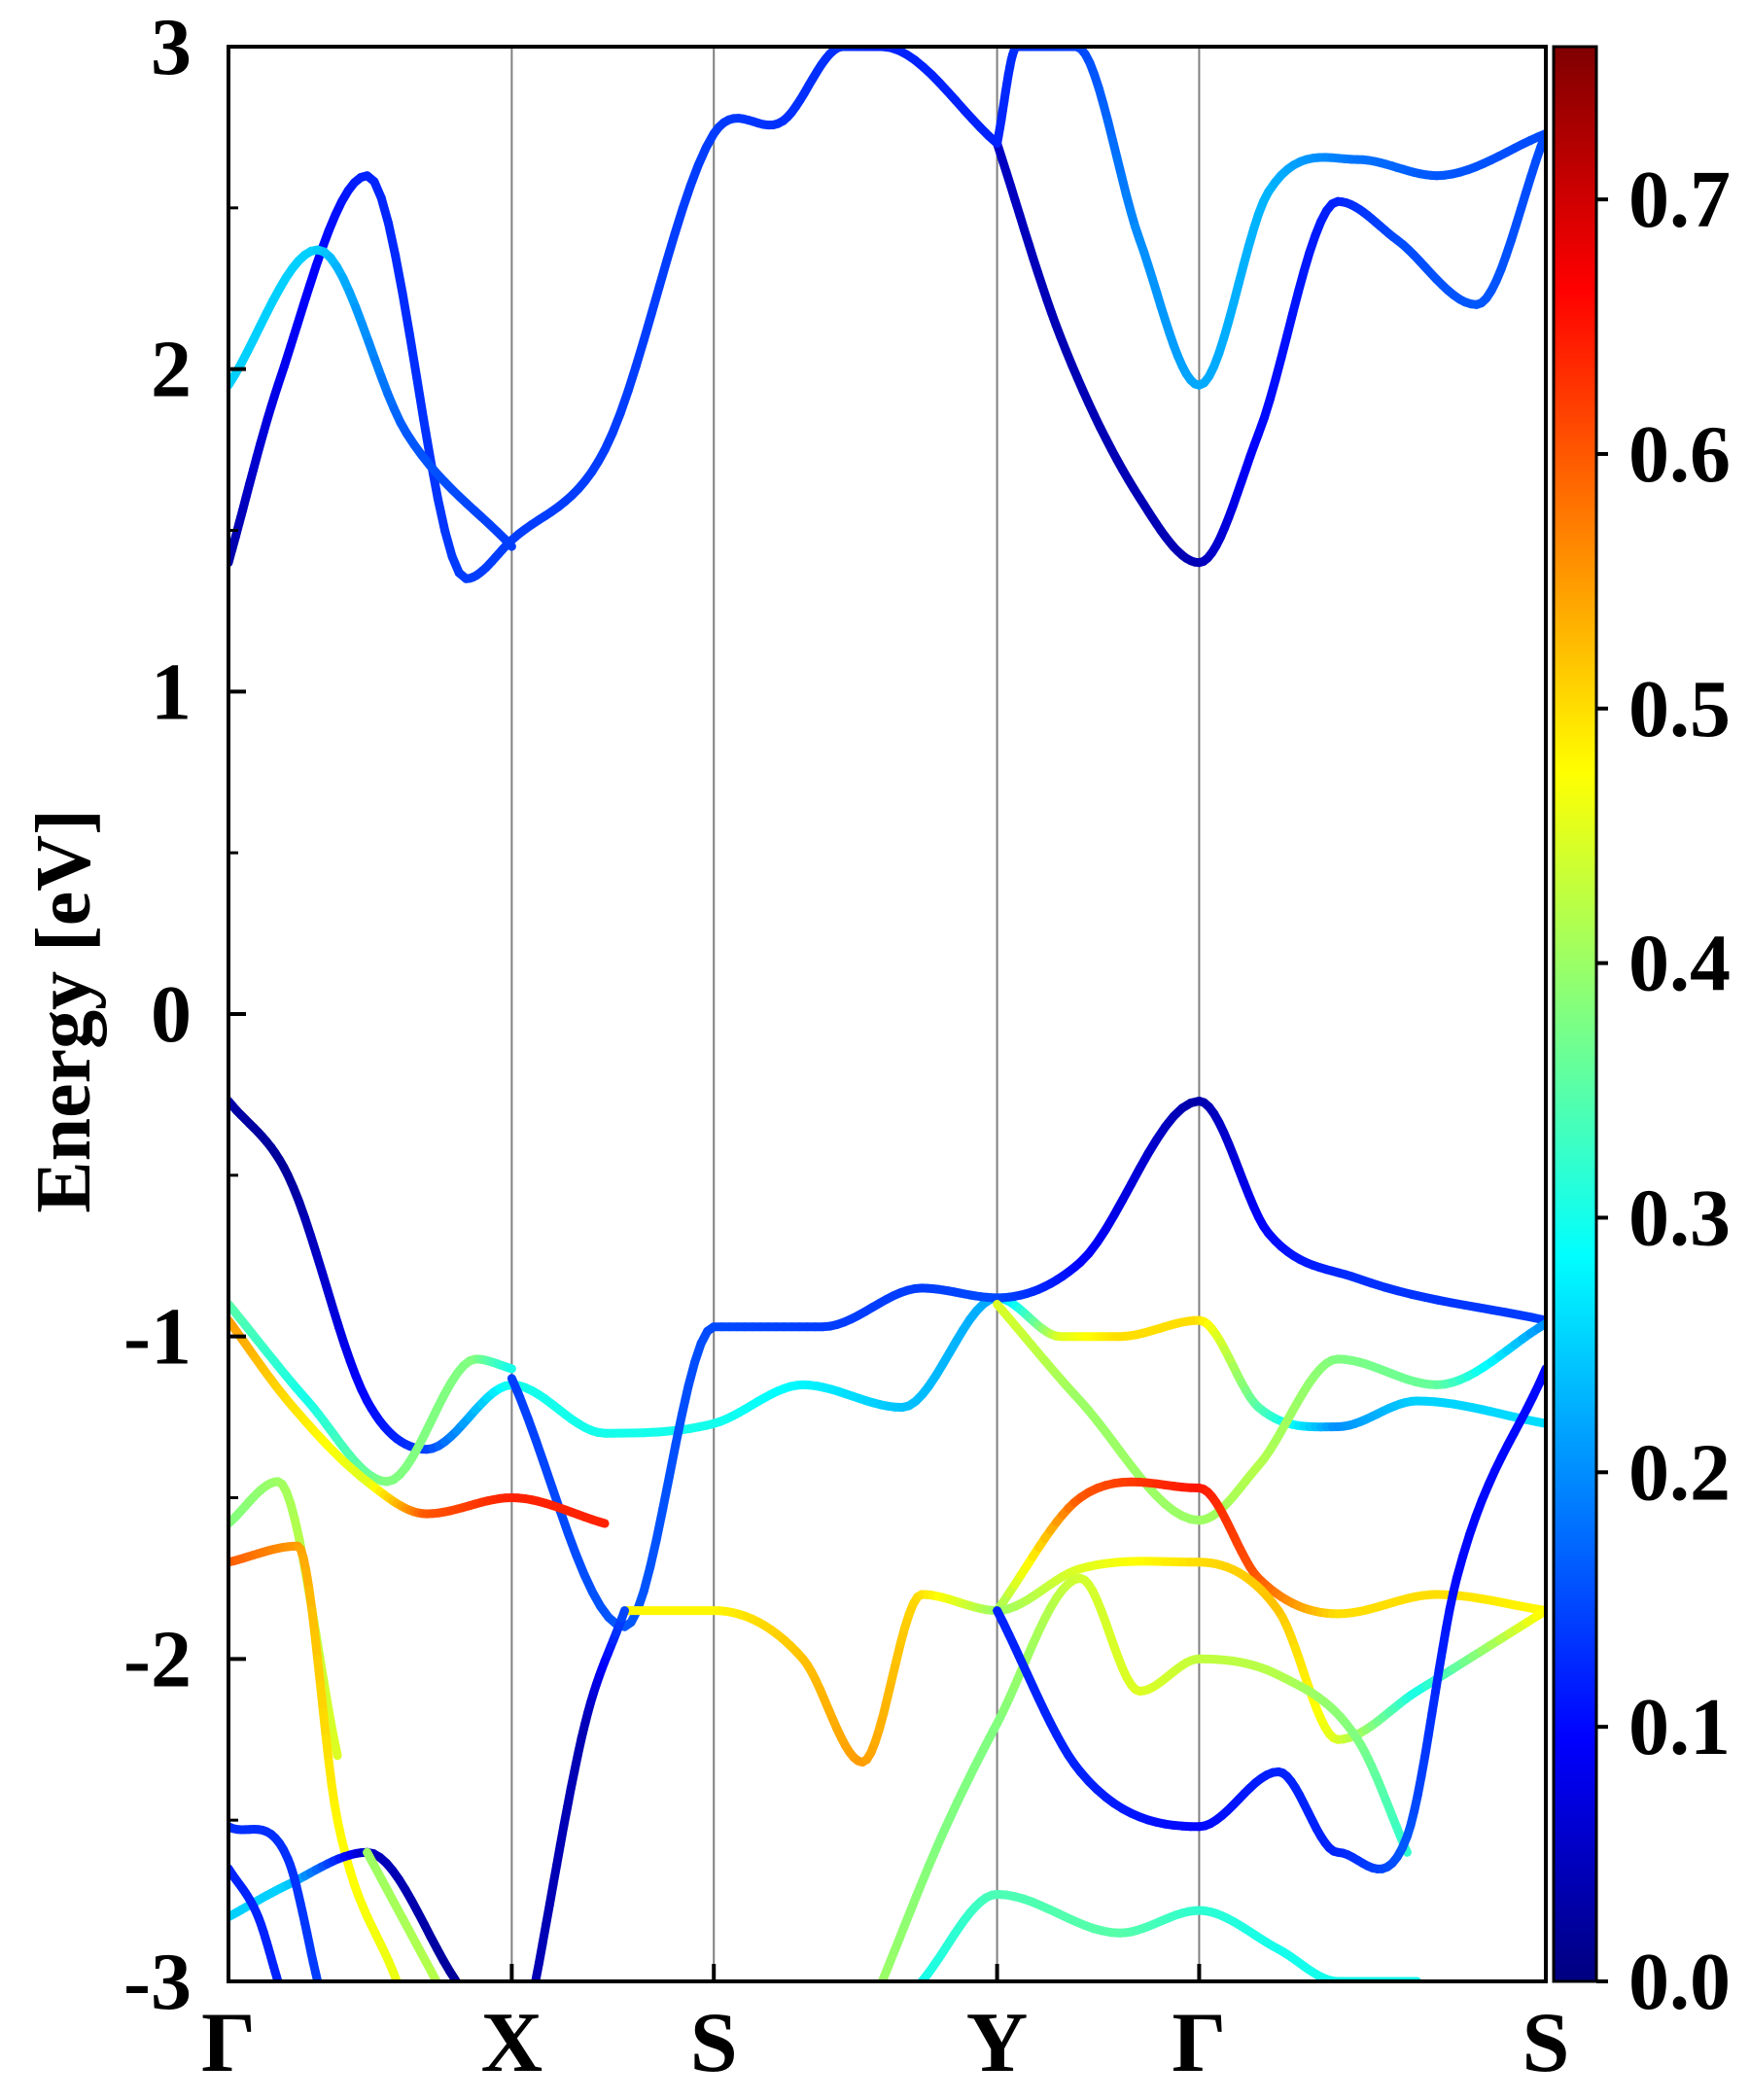 The height and width of the screenshot is (2100, 1750). Describe the element at coordinates (1679, 1472) in the screenshot. I see `colorbar-tick-label: 0.2` at that location.